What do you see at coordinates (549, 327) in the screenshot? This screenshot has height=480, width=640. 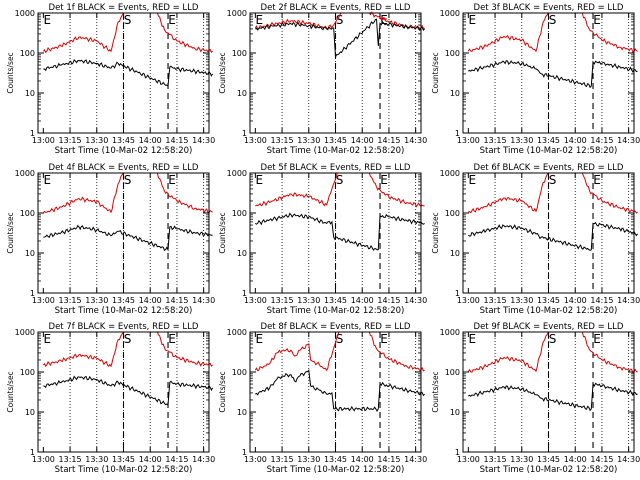 I see `chart-title: Det 9f BLACK = Events, RED = LLD` at bounding box center [549, 327].